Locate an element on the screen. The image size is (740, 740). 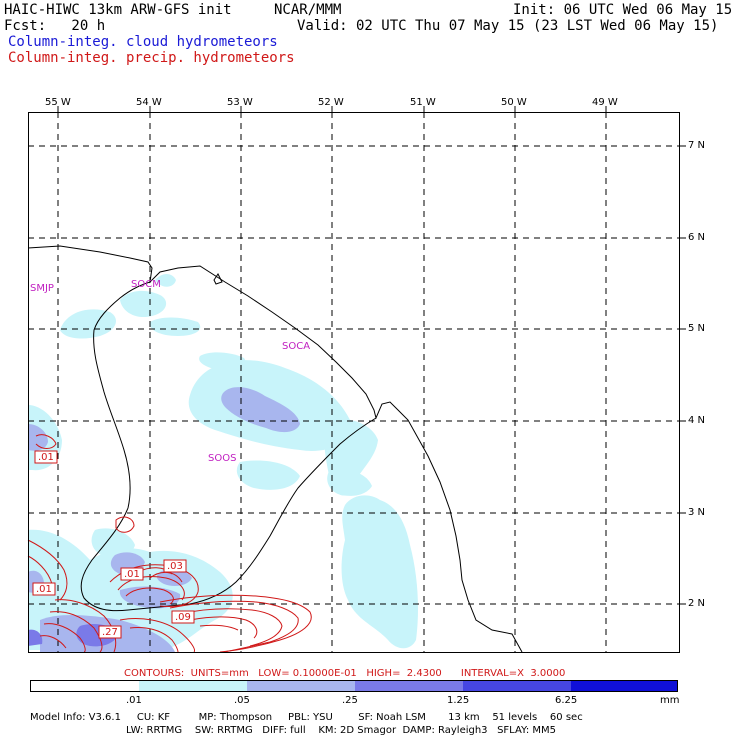
lon-label-49w: 49 W is located at coordinates (605, 102).